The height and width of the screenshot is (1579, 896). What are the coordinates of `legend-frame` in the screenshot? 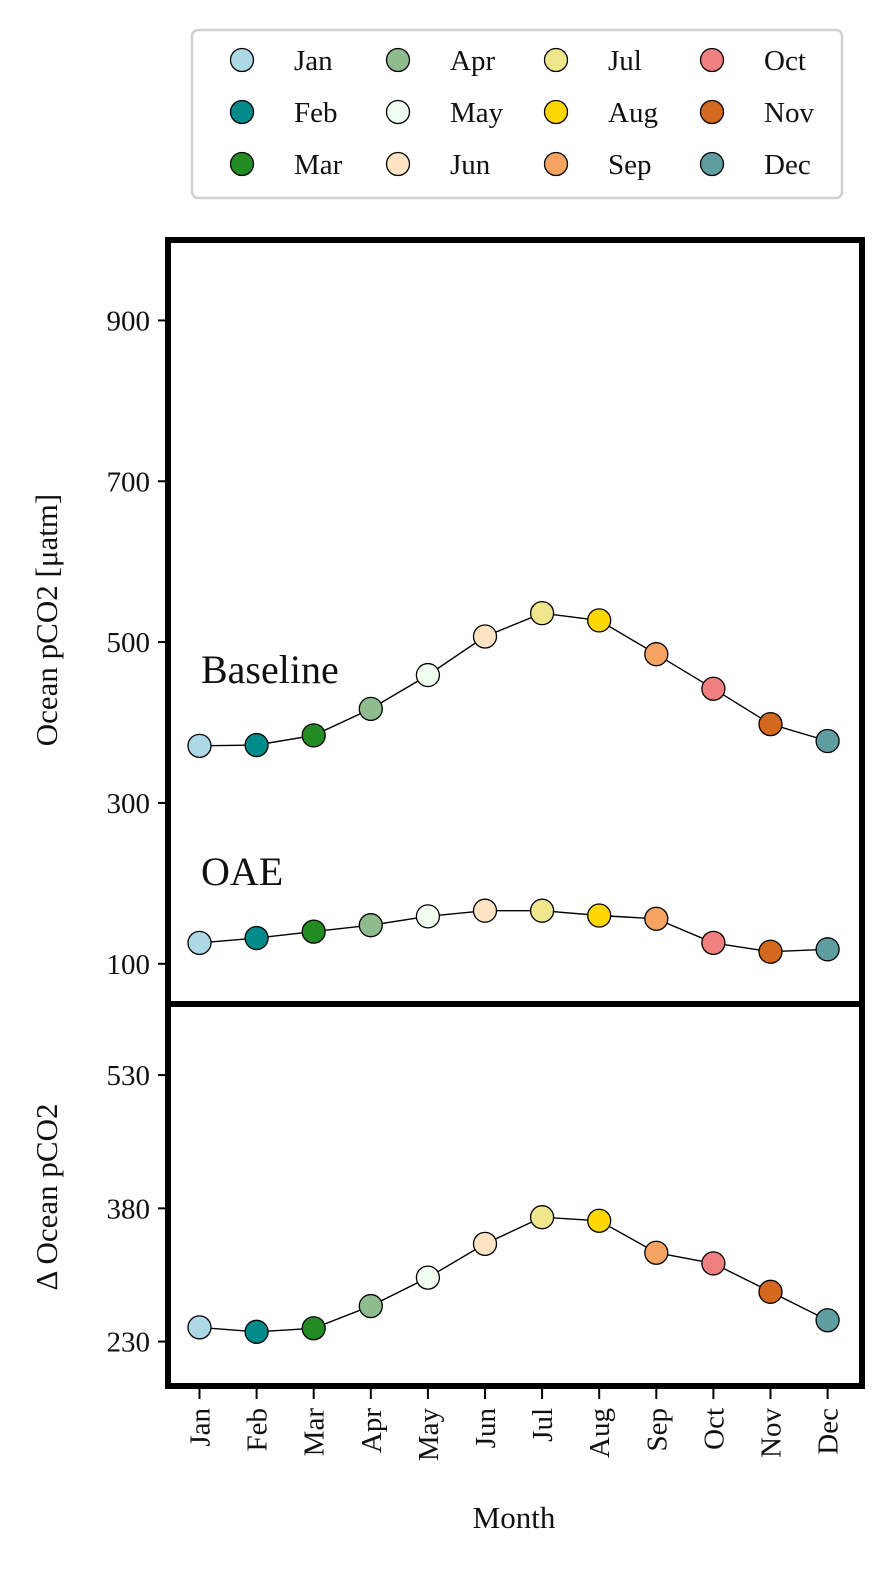 It's located at (517, 114).